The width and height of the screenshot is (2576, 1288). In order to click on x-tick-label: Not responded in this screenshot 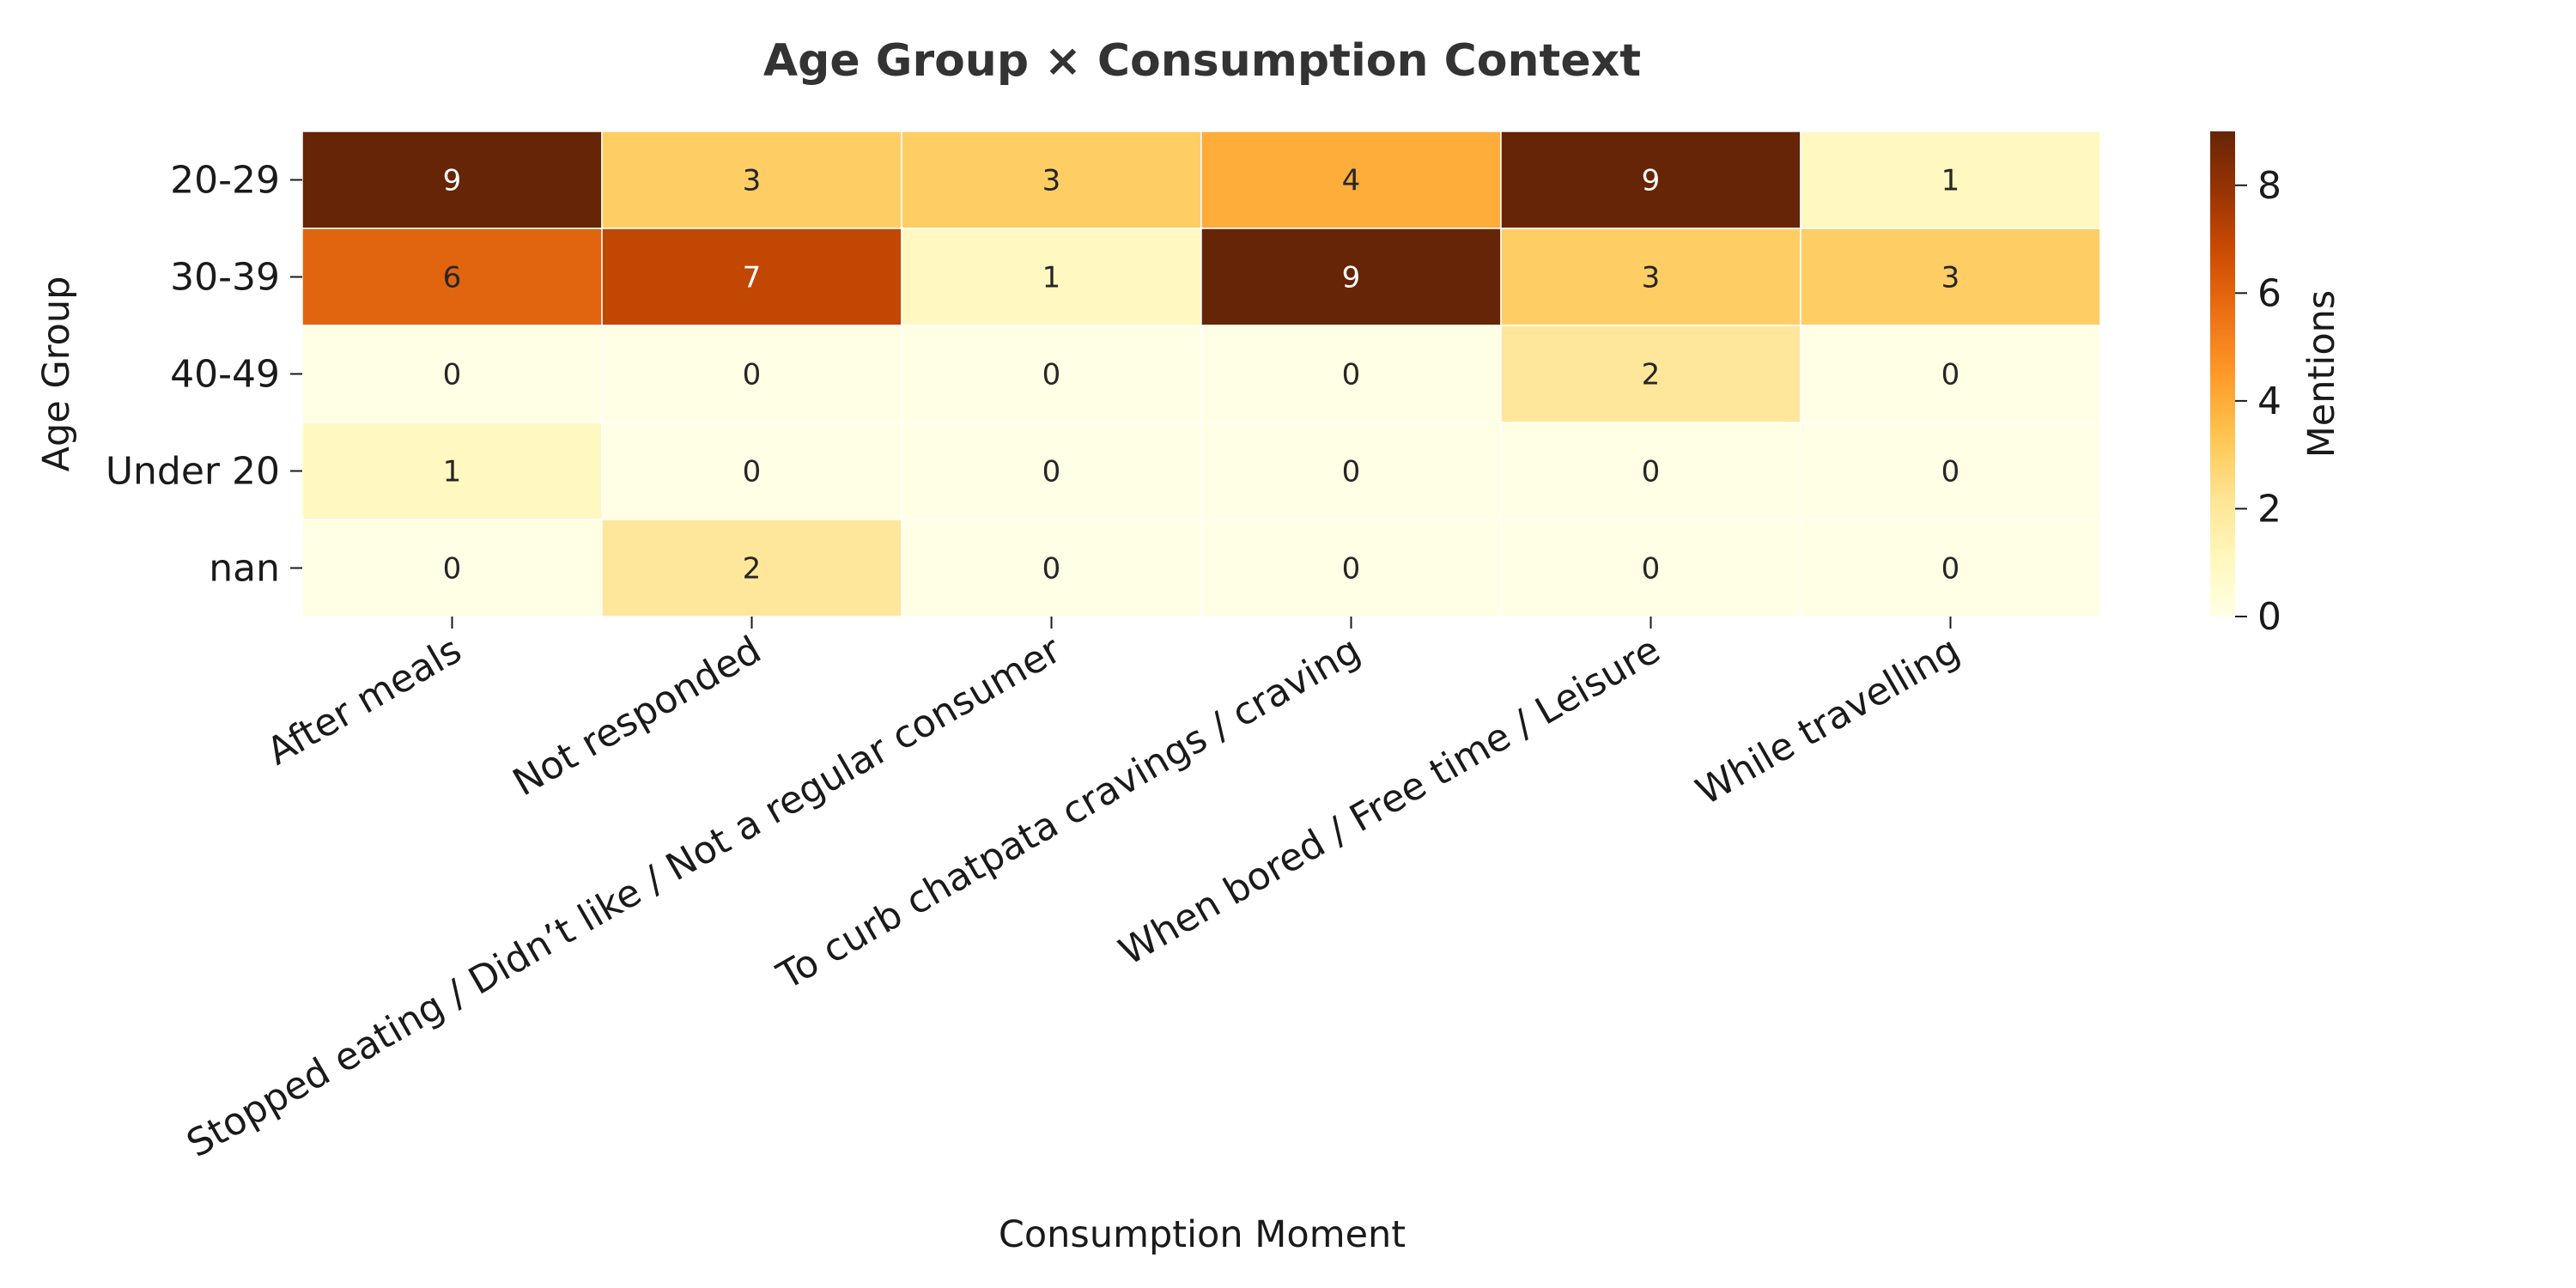, I will do `click(638, 716)`.